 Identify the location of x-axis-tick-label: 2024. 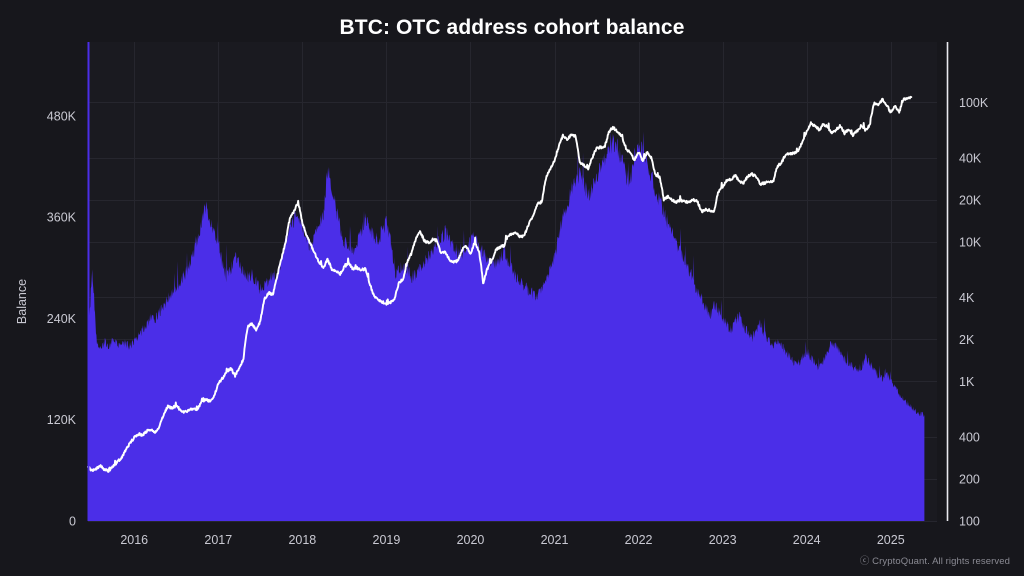
(807, 540).